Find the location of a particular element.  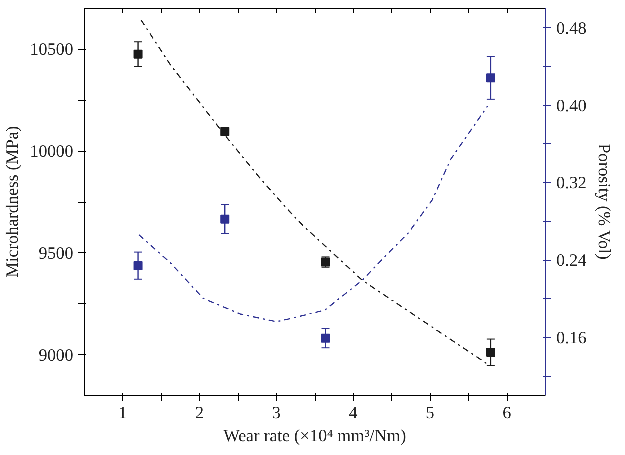

y2-tick-label: 0.48 is located at coordinates (571, 28).